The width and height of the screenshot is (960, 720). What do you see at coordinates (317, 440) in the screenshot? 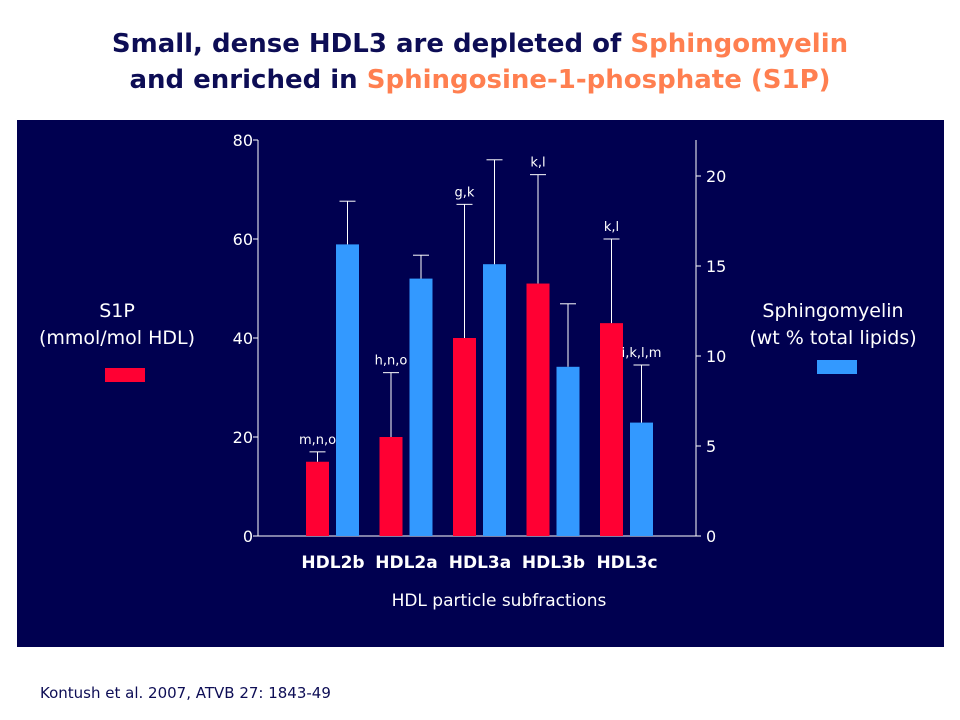
I see `significance-annotation: m,n,o` at bounding box center [317, 440].